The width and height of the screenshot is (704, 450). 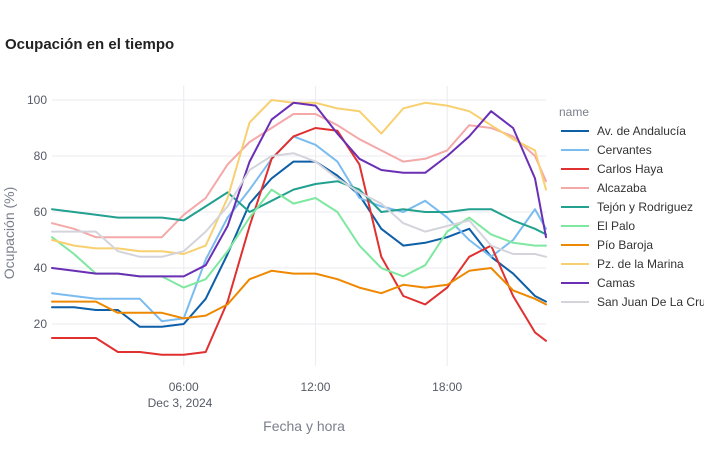 I want to click on x-axis-title: Fecha y hora, so click(x=304, y=426).